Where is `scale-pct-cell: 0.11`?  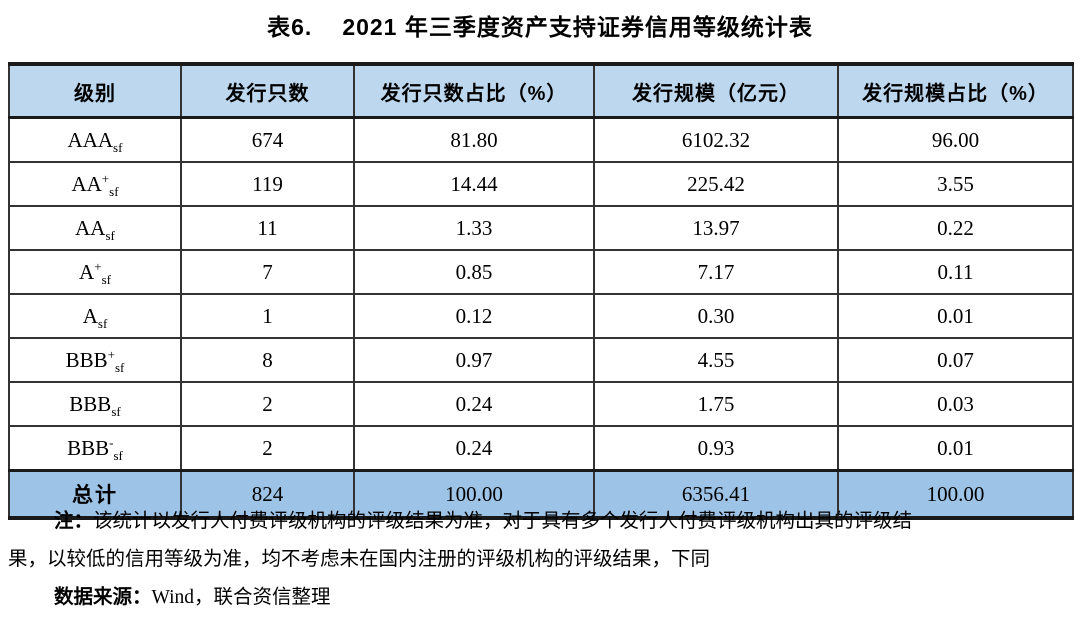 scale-pct-cell: 0.11 is located at coordinates (955, 272).